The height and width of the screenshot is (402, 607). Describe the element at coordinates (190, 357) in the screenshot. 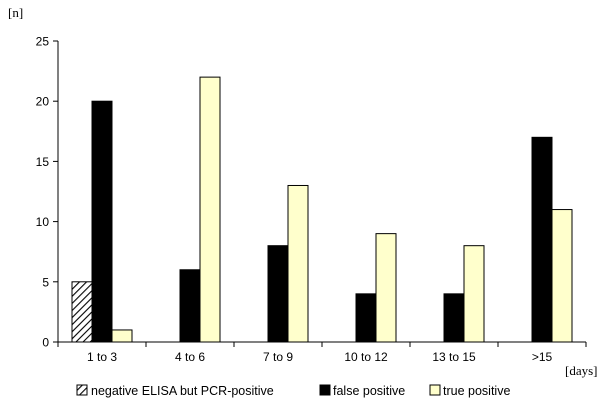

I see `x-tick-label: 4 to 6` at that location.